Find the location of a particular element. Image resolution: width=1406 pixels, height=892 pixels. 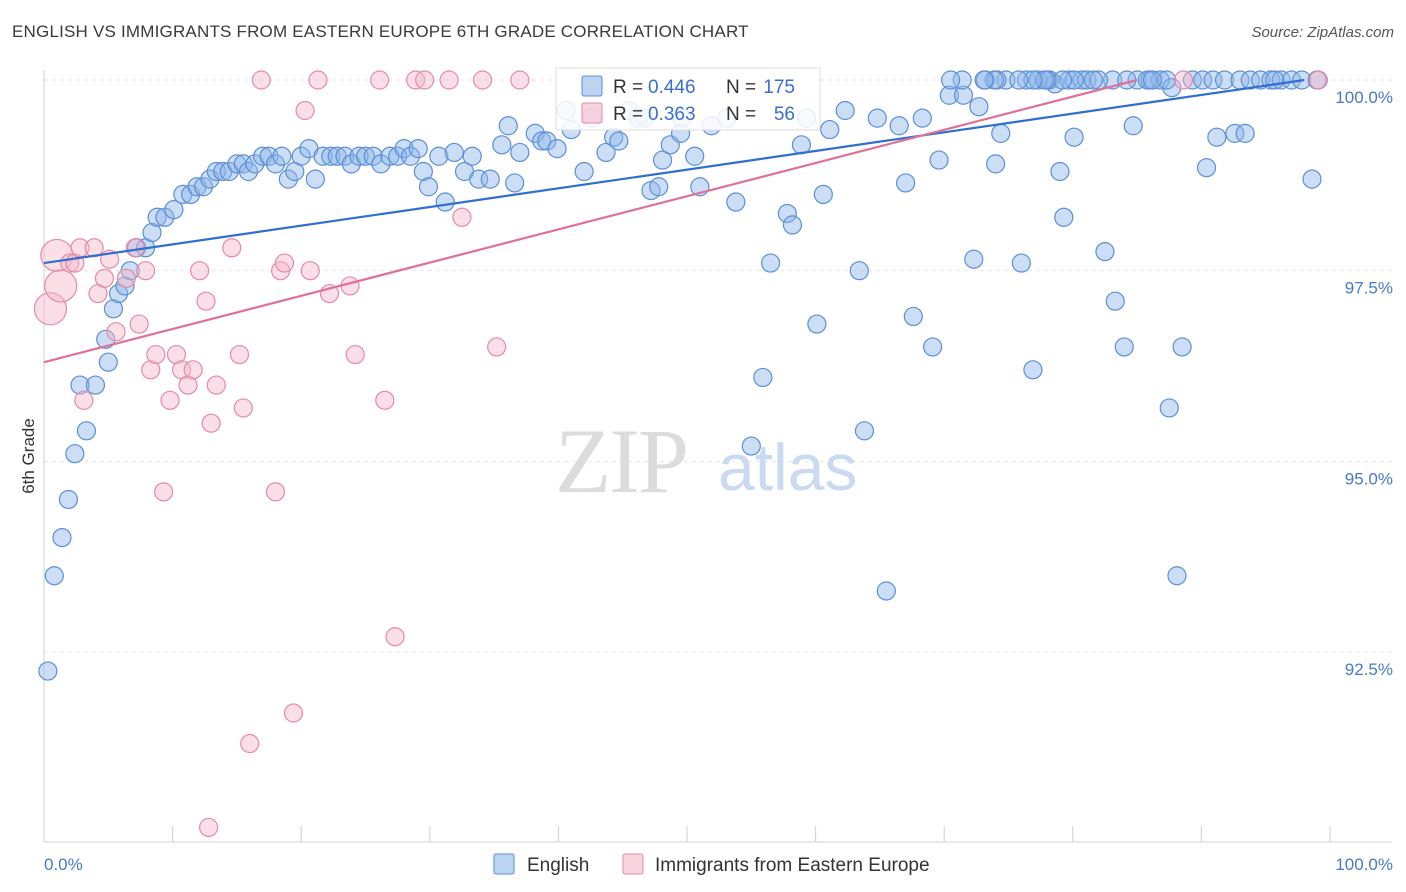

x-tick-label: 0.0% is located at coordinates (63, 864).